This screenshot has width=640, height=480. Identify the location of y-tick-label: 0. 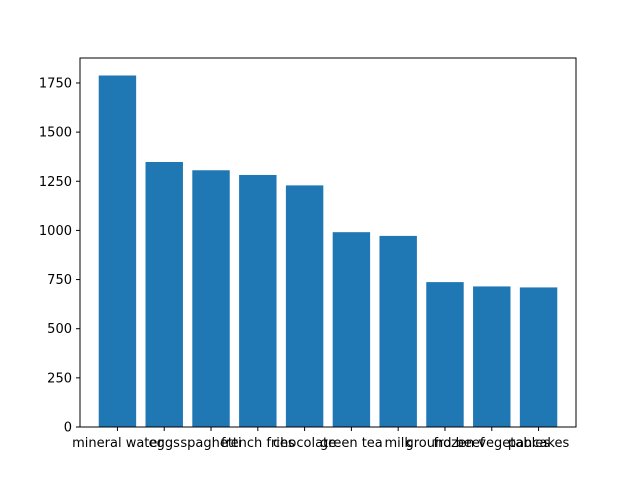
(68, 428).